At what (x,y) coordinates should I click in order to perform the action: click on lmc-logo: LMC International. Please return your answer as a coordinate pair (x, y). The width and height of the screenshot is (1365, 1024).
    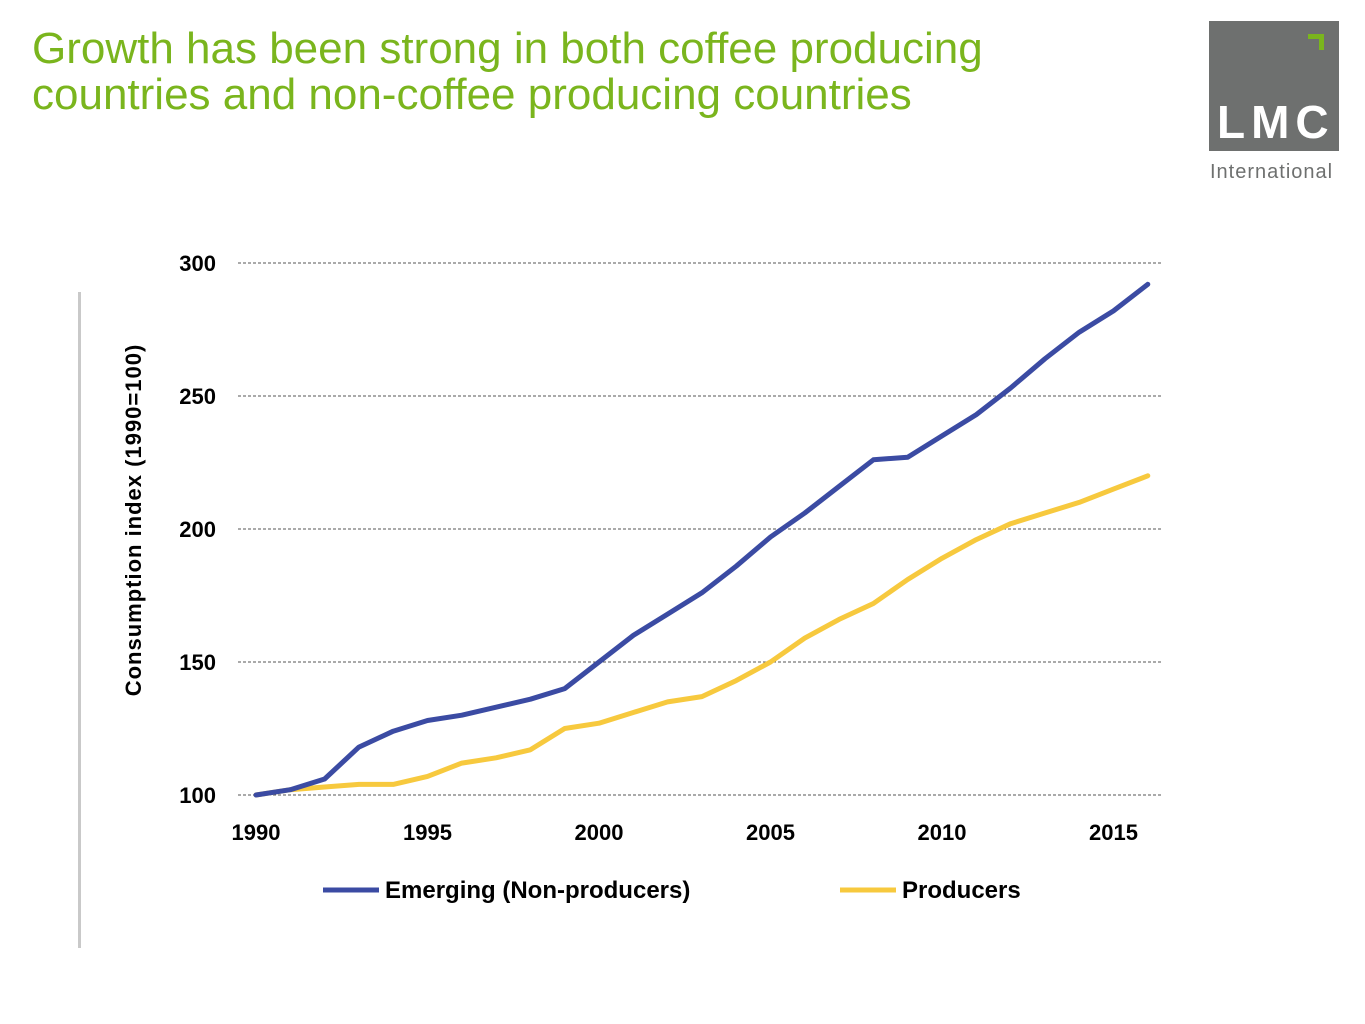
    Looking at the image, I should click on (1274, 102).